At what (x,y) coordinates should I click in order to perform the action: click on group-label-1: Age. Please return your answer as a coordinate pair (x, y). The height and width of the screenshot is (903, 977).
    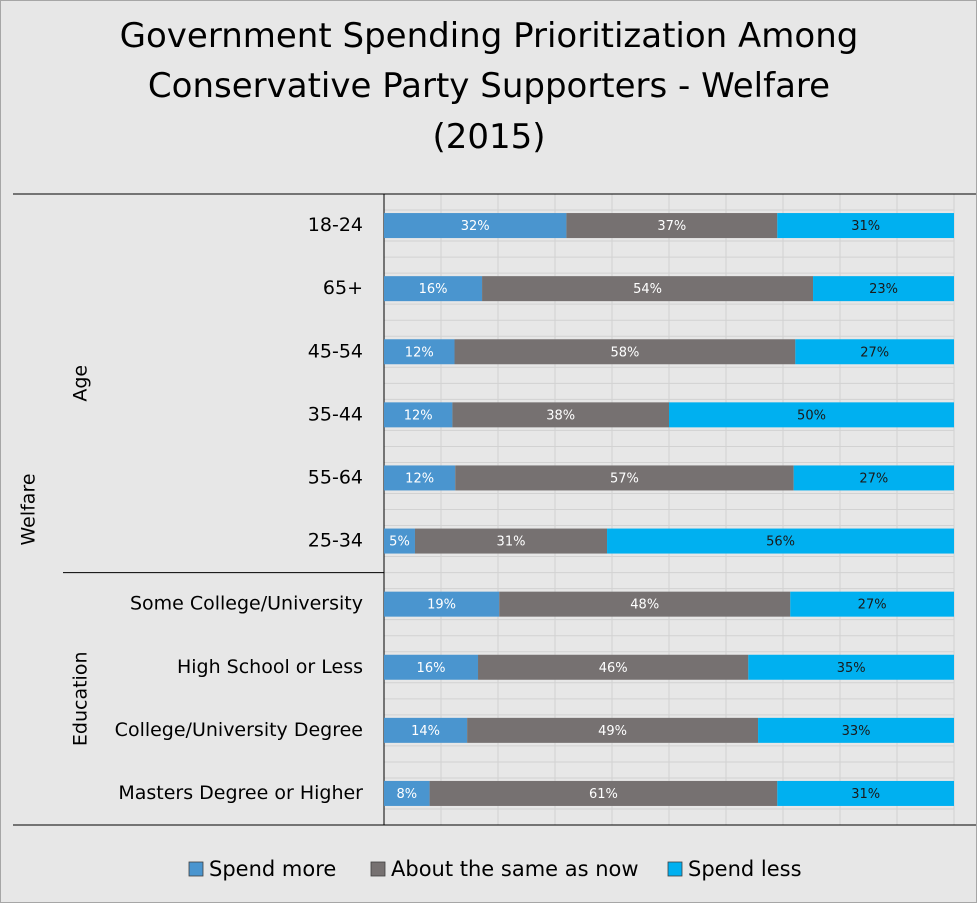
    Looking at the image, I should click on (81, 383).